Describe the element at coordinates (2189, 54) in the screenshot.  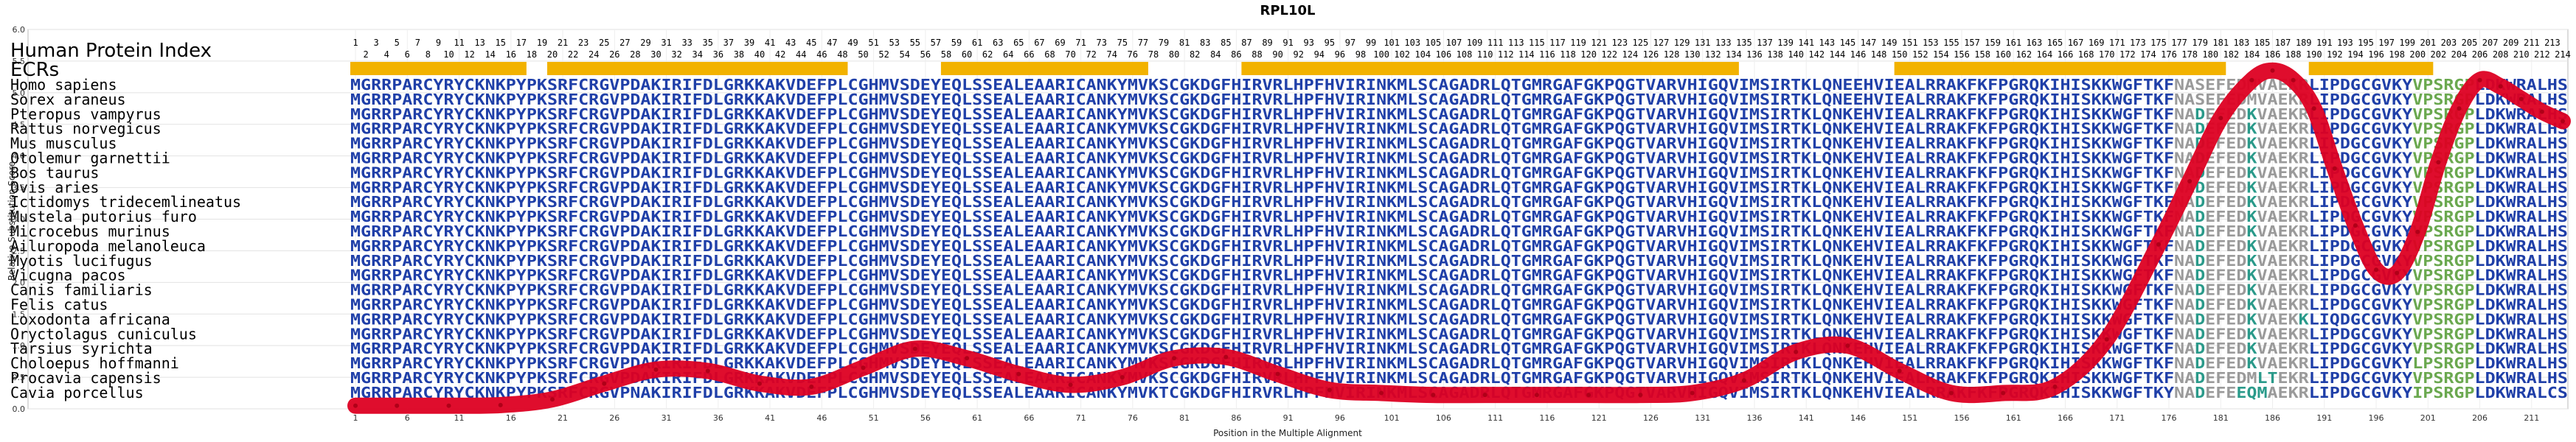
I see `human-index-number: 178` at that location.